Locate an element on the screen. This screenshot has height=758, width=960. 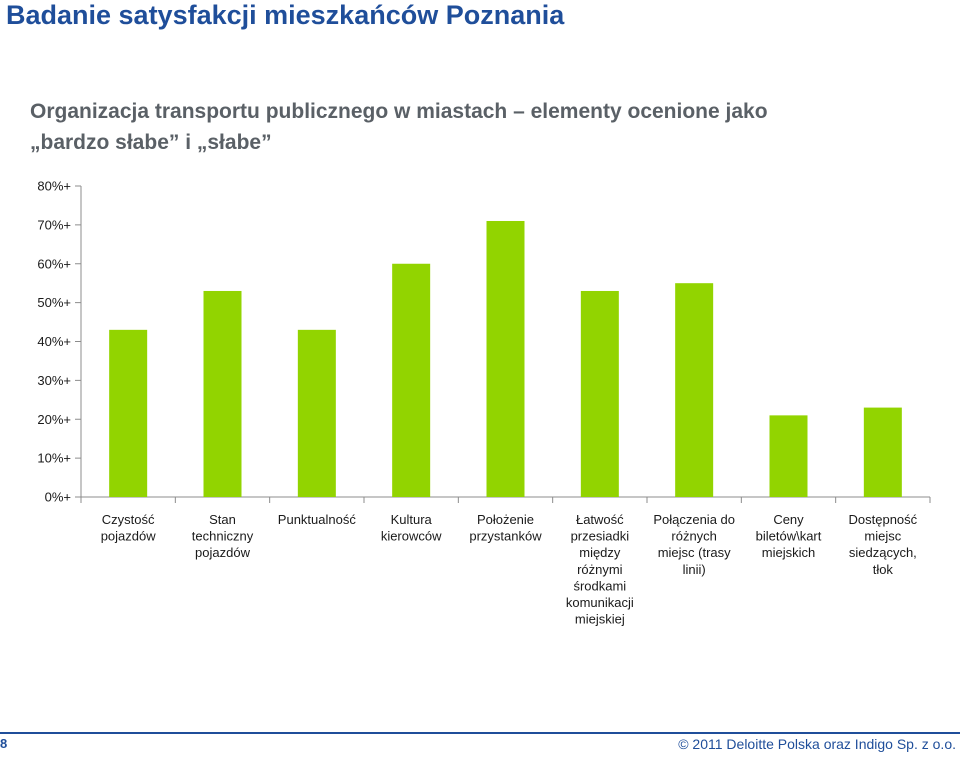
x-category-label-line: miejsc is located at coordinates (882, 536).